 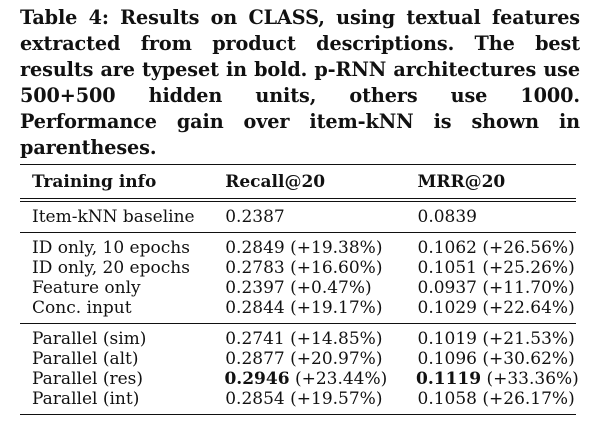 I want to click on recall-cell: 0.2387, so click(x=314, y=217).